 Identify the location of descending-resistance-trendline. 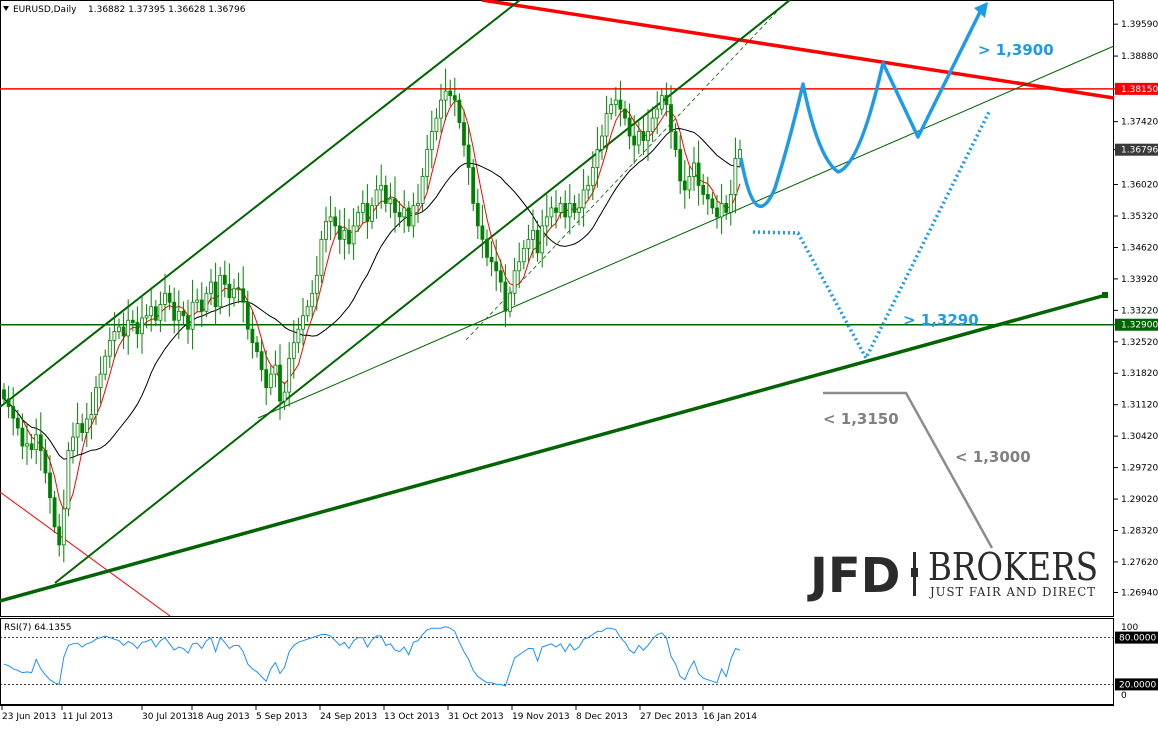
(798, 50).